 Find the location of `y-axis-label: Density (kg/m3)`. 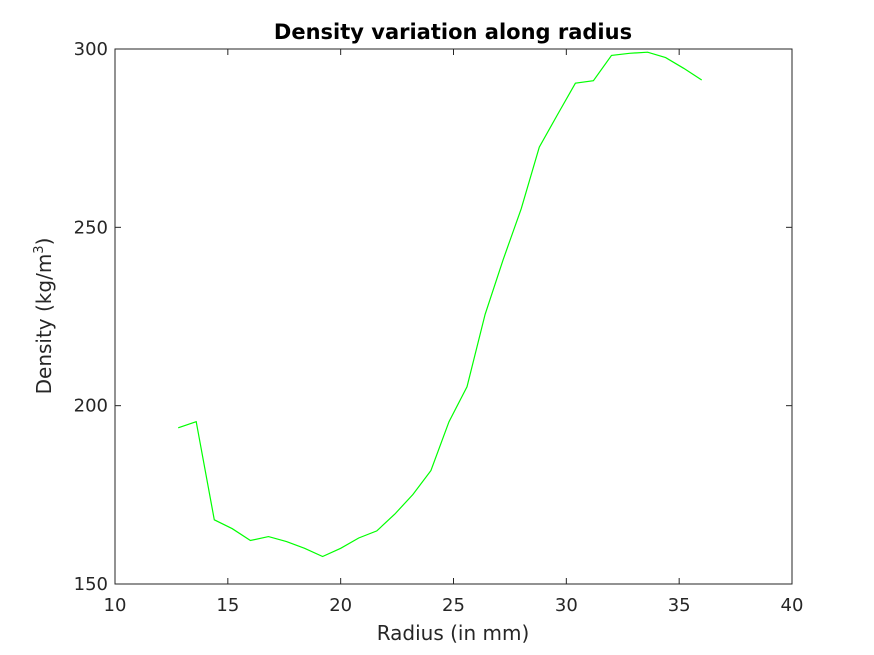

y-axis-label: Density (kg/m3) is located at coordinates (44, 316).